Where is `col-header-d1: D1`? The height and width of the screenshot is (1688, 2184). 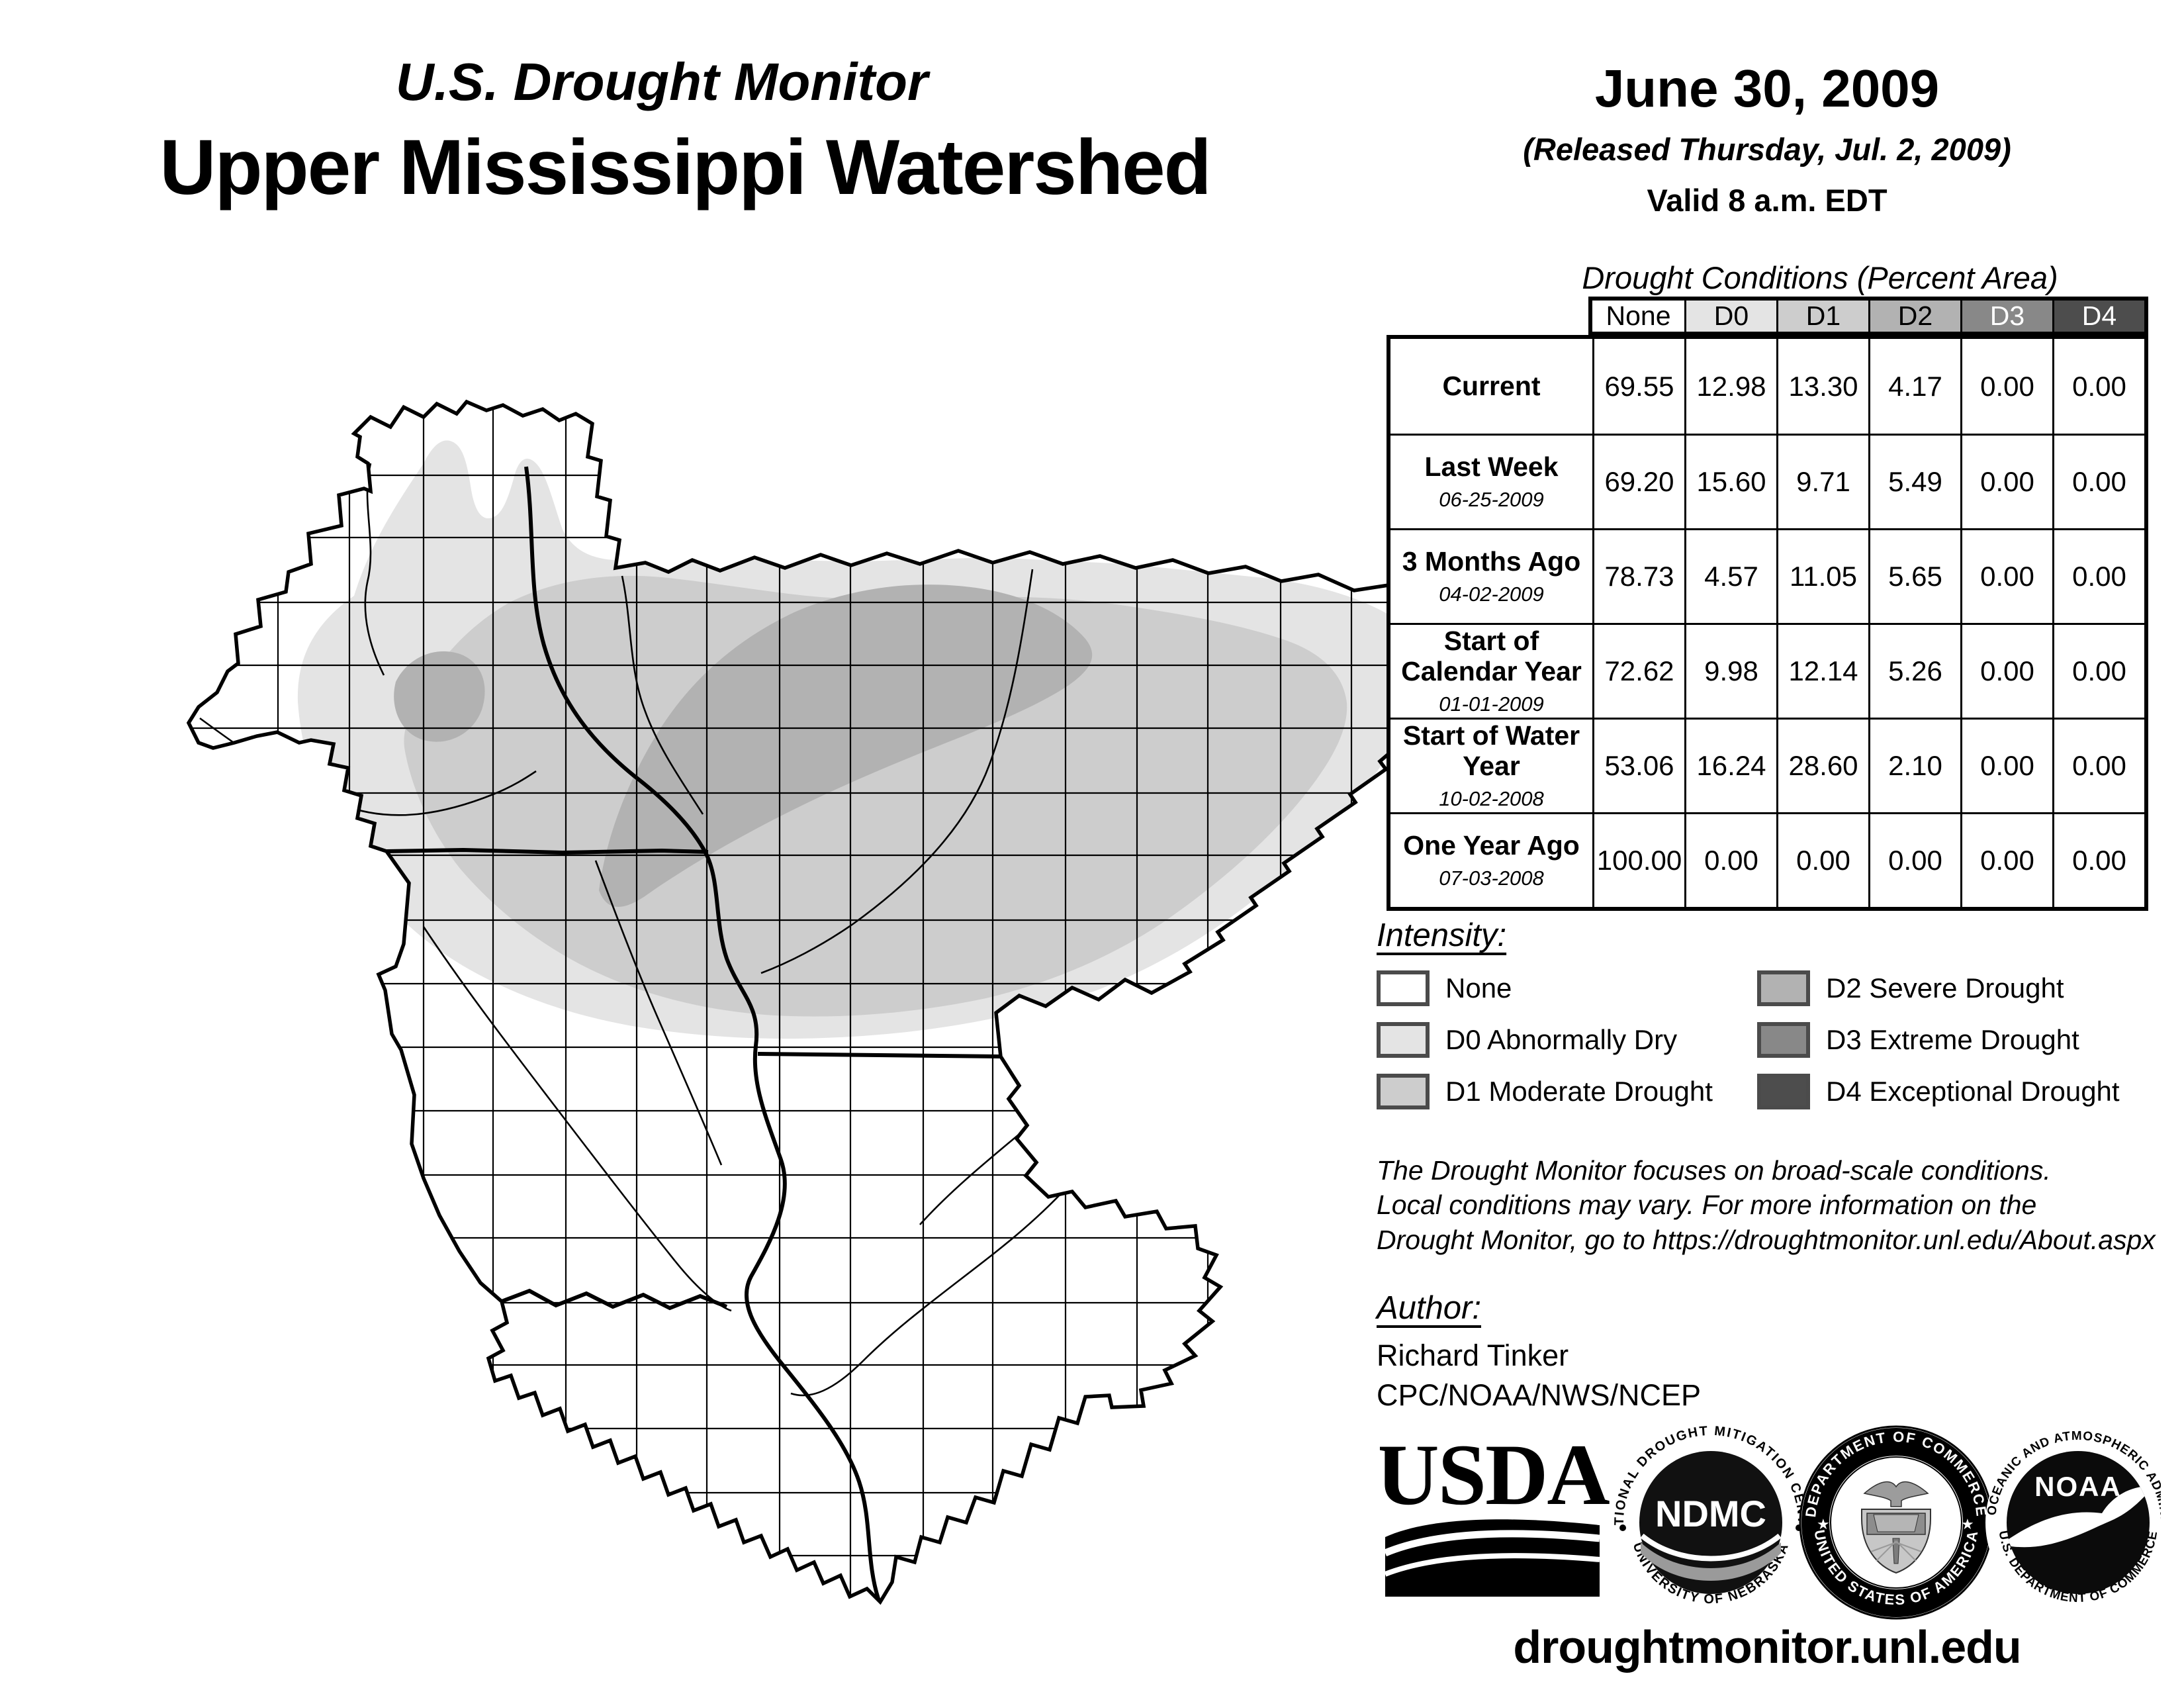
col-header-d1: D1 is located at coordinates (1822, 316).